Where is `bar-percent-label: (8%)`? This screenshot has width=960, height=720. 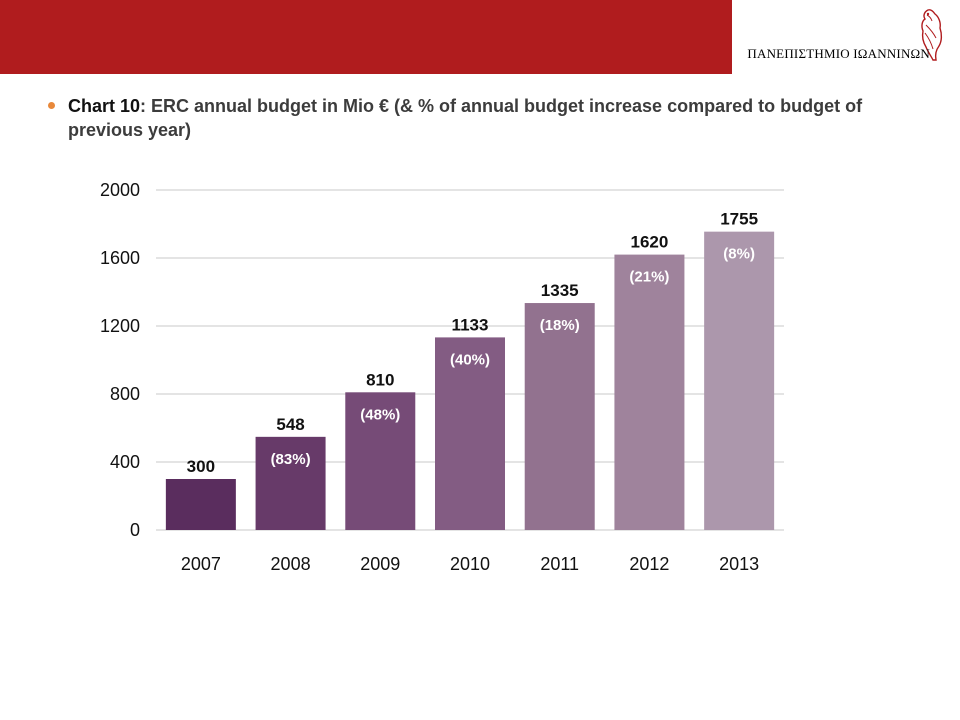 bar-percent-label: (8%) is located at coordinates (739, 254).